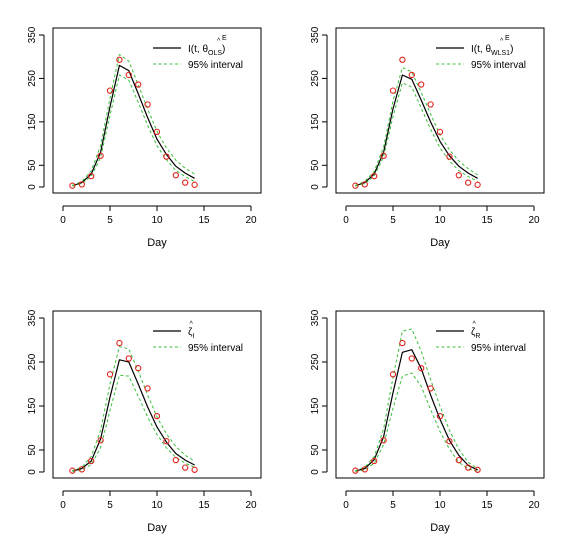  I want to click on x-tick-label: 5, so click(393, 220).